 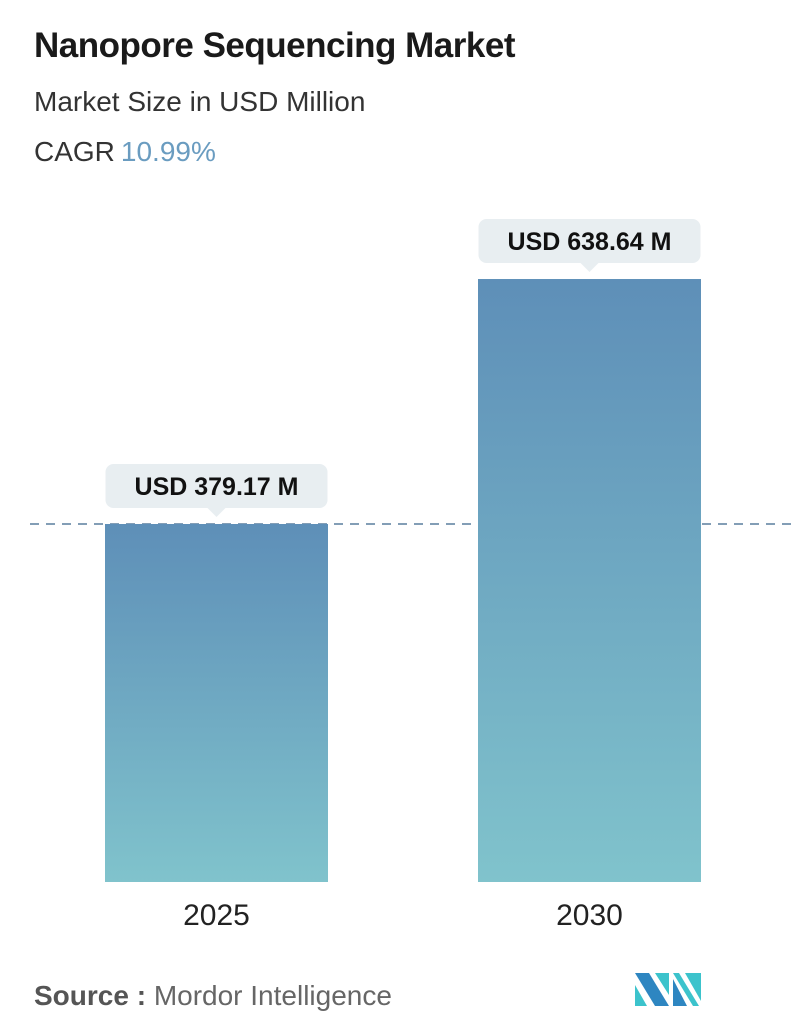 I want to click on cagr-value: 10.99%, so click(x=168, y=151).